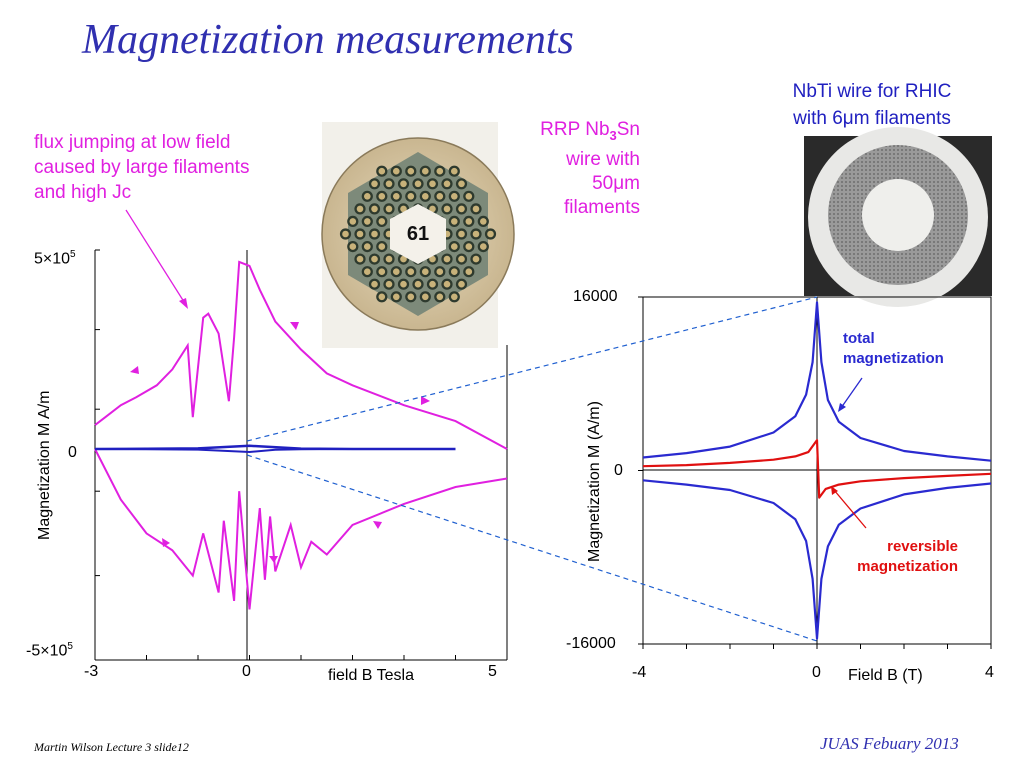 This screenshot has width=1024, height=768. I want to click on left-series-blue-lower, so click(275, 451).